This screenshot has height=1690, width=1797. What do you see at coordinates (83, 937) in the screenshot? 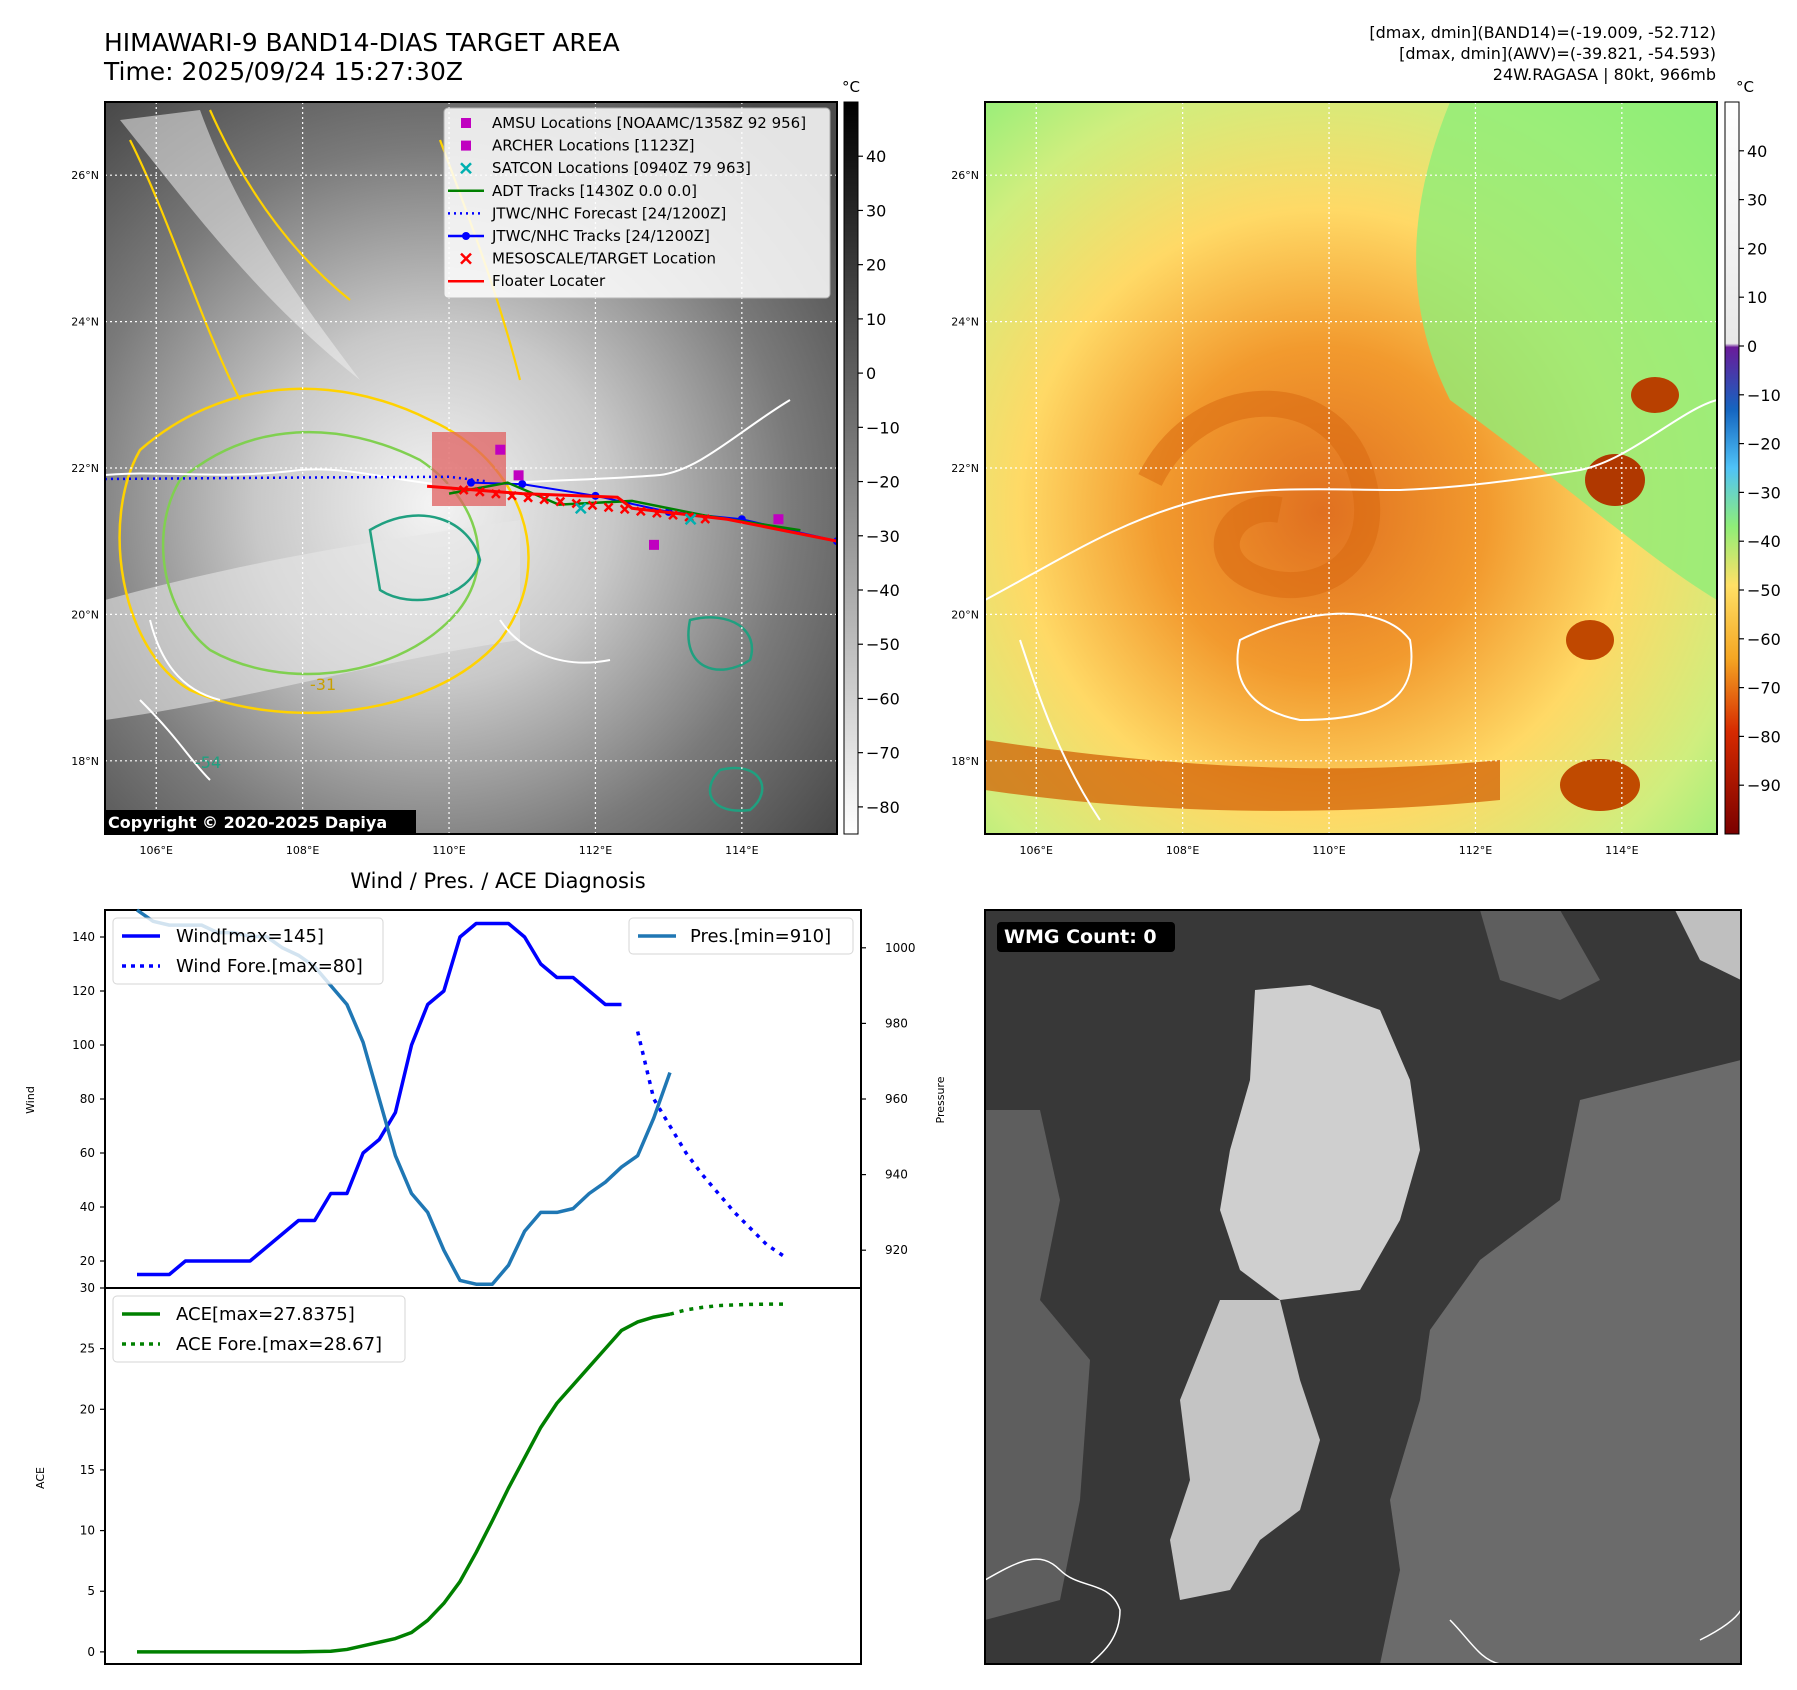
I see `wind-tick-label: 140` at bounding box center [83, 937].